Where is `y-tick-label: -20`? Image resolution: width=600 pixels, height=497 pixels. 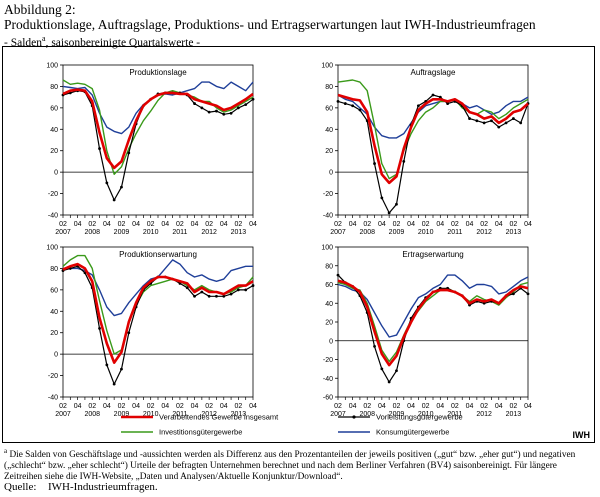 y-tick-label: -20 is located at coordinates (328, 194).